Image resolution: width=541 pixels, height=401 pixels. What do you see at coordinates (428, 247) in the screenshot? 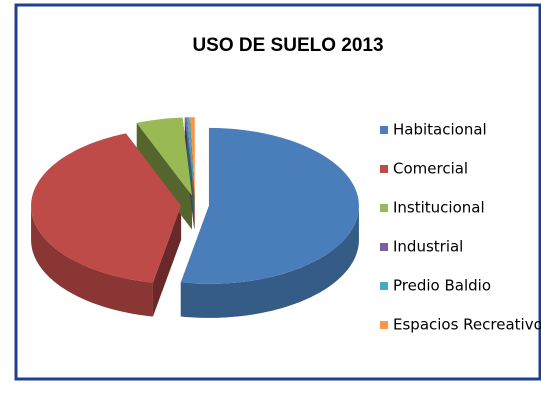
I see `legend-label: Industrial` at bounding box center [428, 247].